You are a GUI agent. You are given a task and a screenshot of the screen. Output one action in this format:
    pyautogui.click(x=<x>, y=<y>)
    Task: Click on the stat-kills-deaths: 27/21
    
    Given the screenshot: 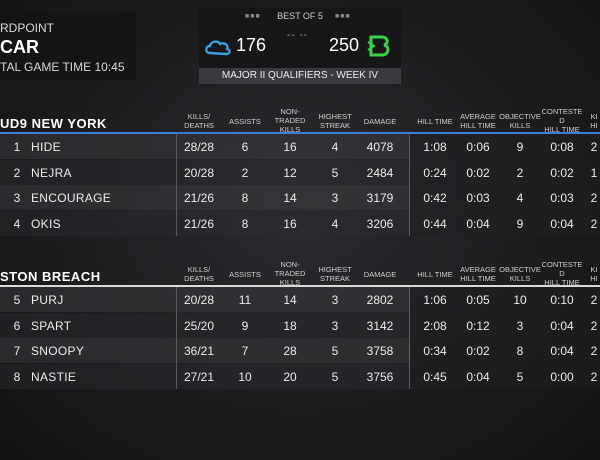 What is the action you would take?
    pyautogui.click(x=199, y=376)
    